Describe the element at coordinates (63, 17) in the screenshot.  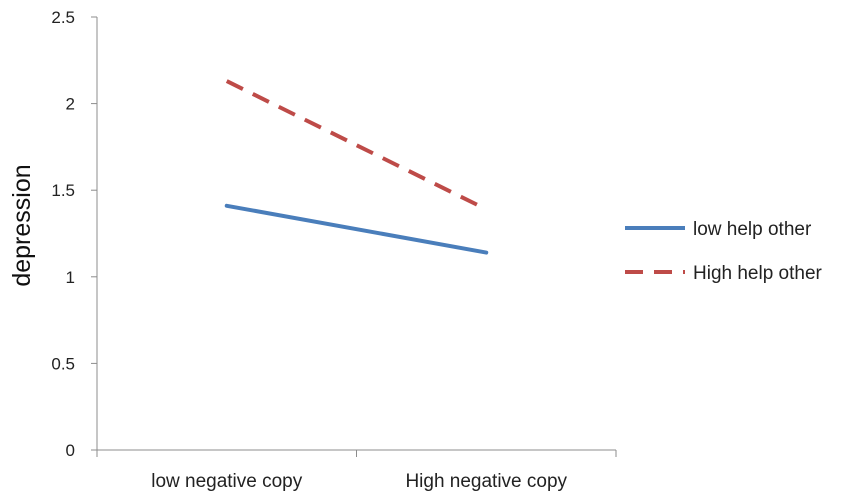
I see `y-tick-label: 2.5` at that location.